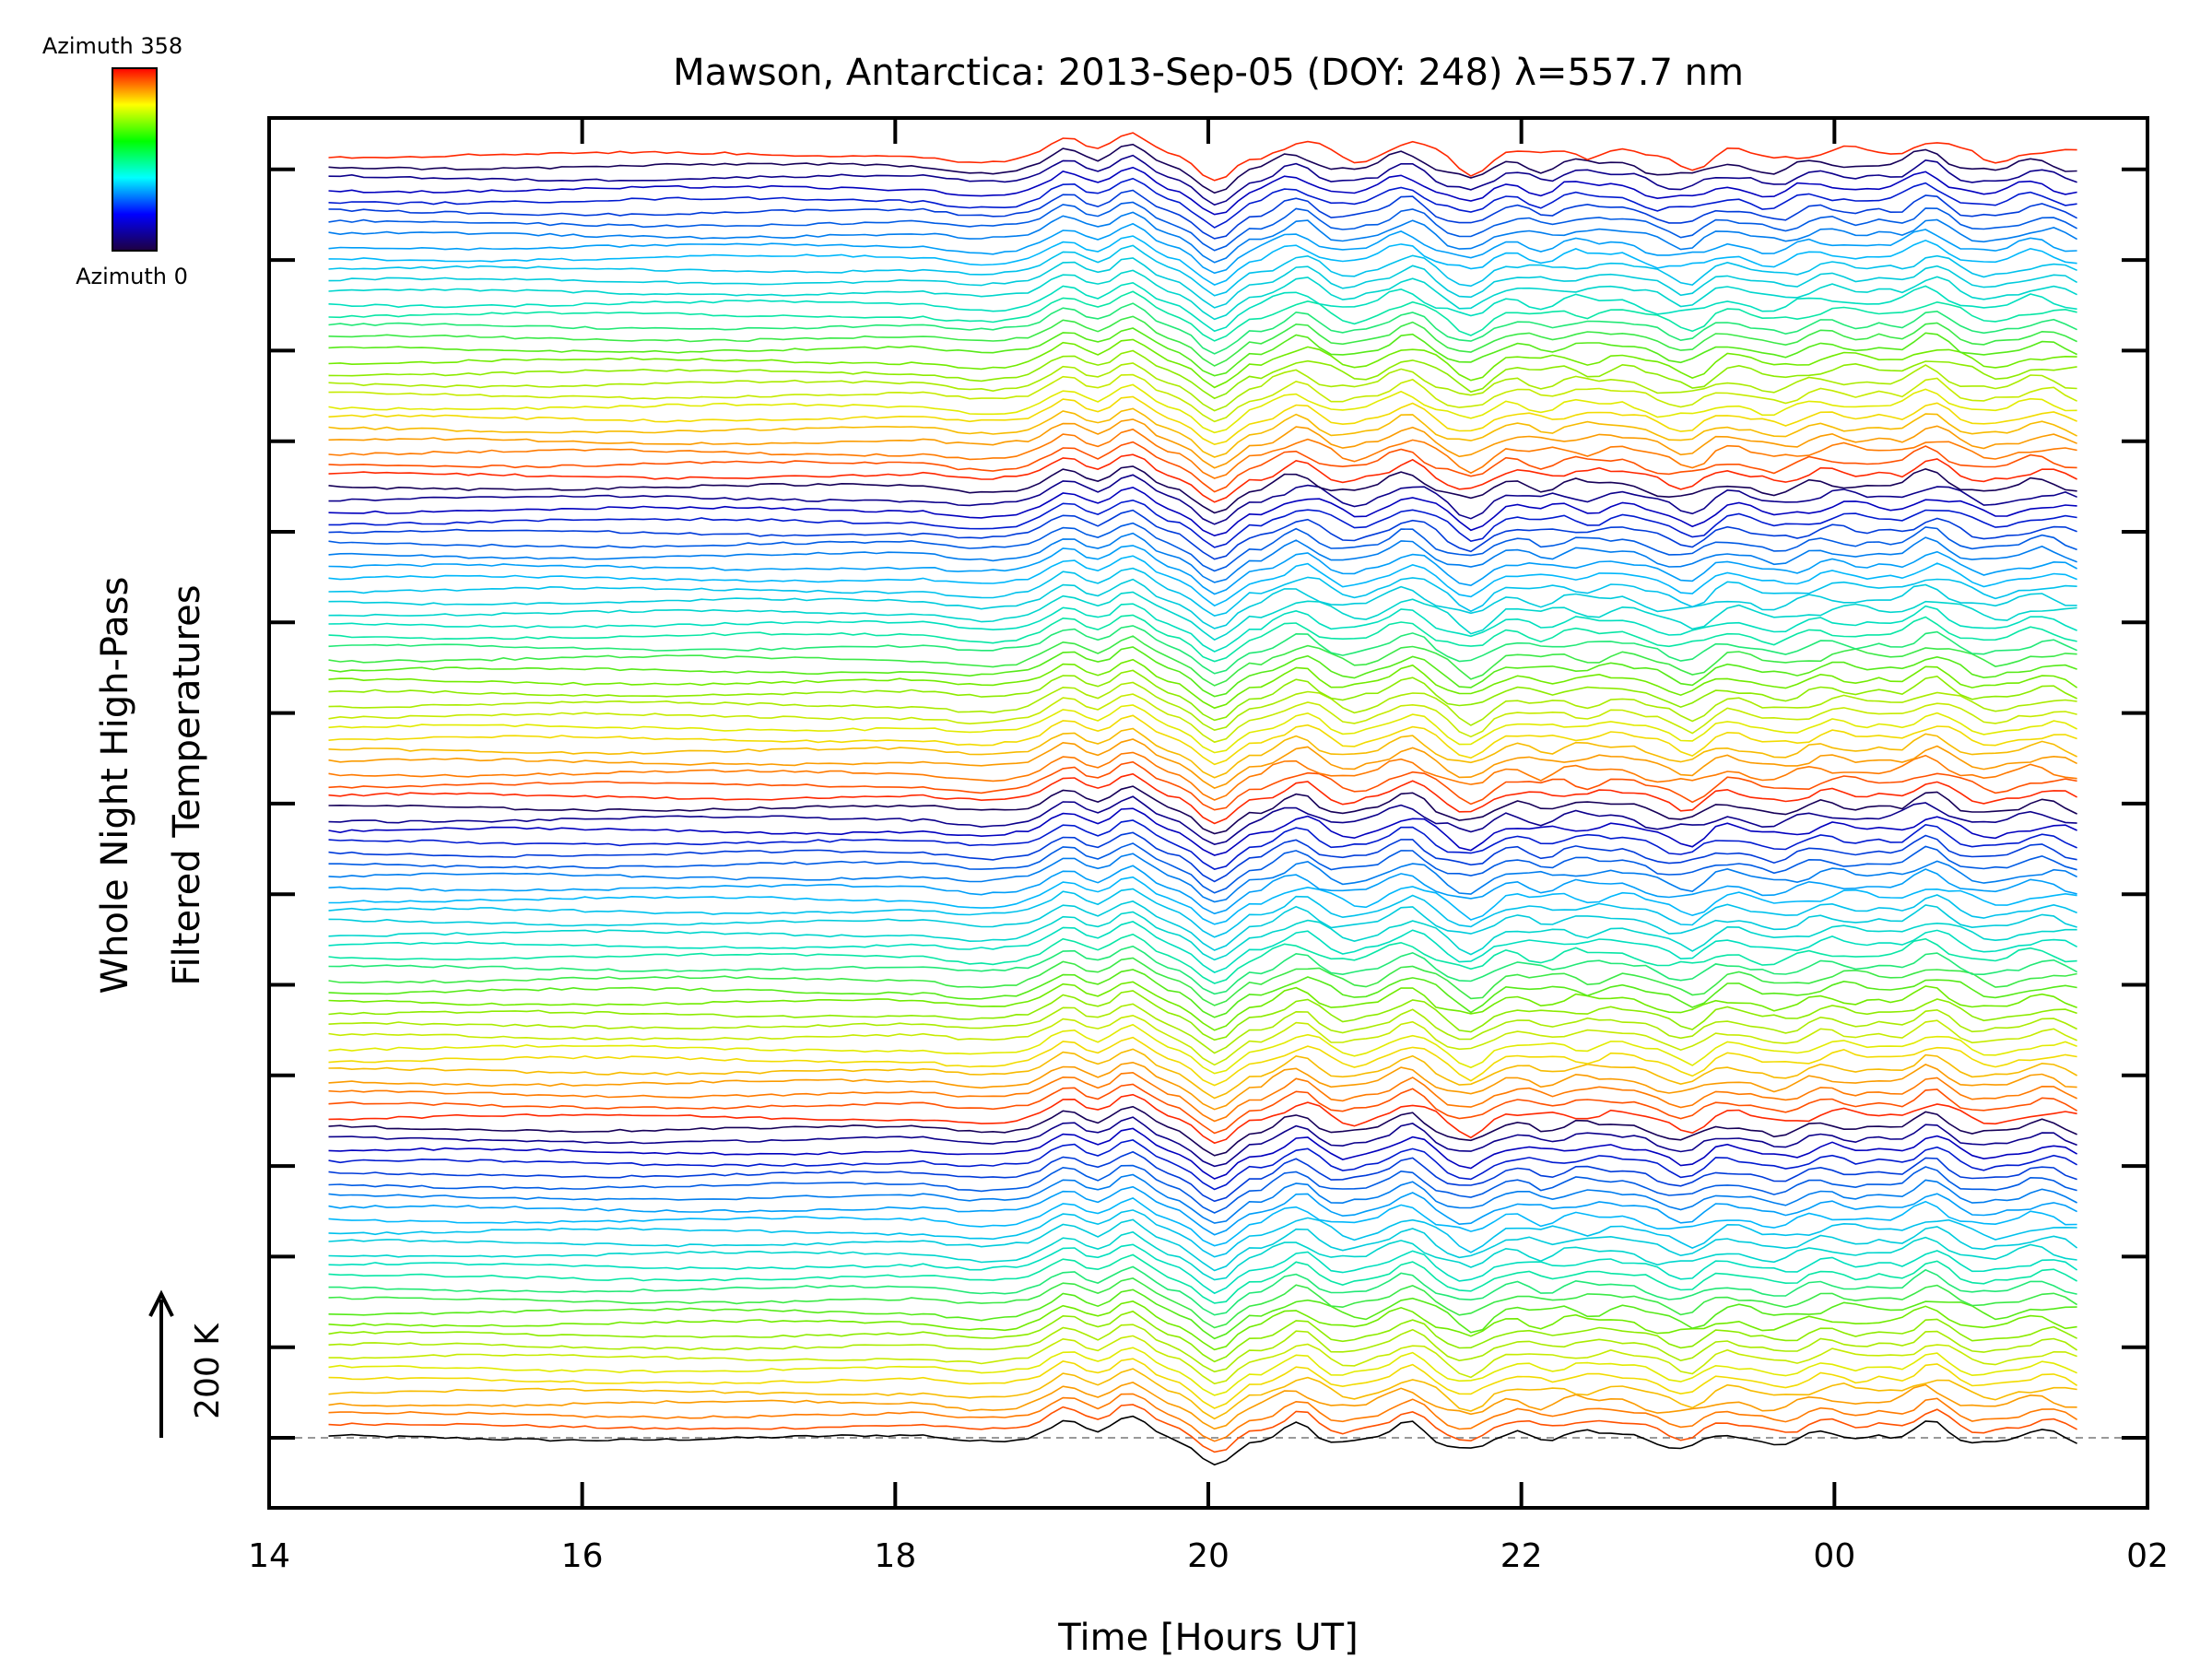  Describe the element at coordinates (1834, 1556) in the screenshot. I see `x-tick-label-00: 00` at that location.